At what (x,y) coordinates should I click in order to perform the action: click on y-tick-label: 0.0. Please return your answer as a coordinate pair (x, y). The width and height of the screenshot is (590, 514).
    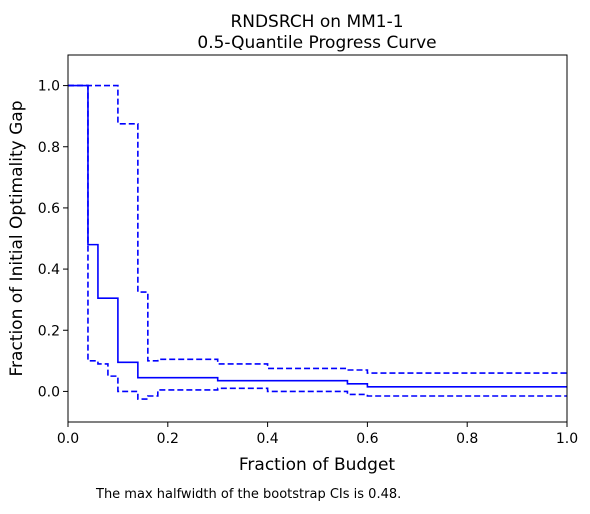
    Looking at the image, I should click on (49, 392).